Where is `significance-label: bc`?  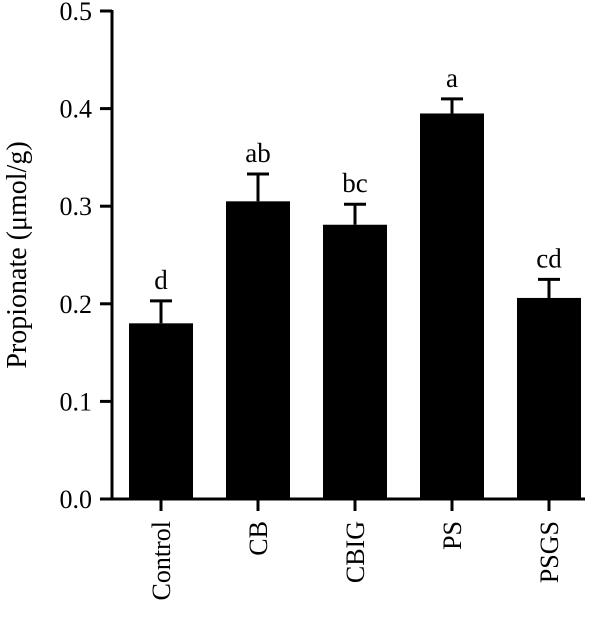
significance-label: bc is located at coordinates (355, 183).